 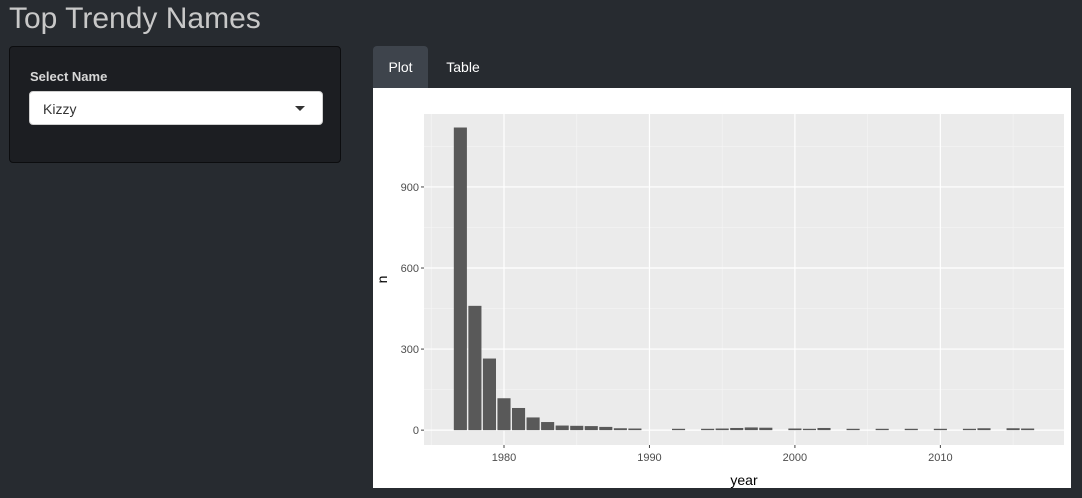 What do you see at coordinates (410, 269) in the screenshot?
I see `y-tick-label: 600` at bounding box center [410, 269].